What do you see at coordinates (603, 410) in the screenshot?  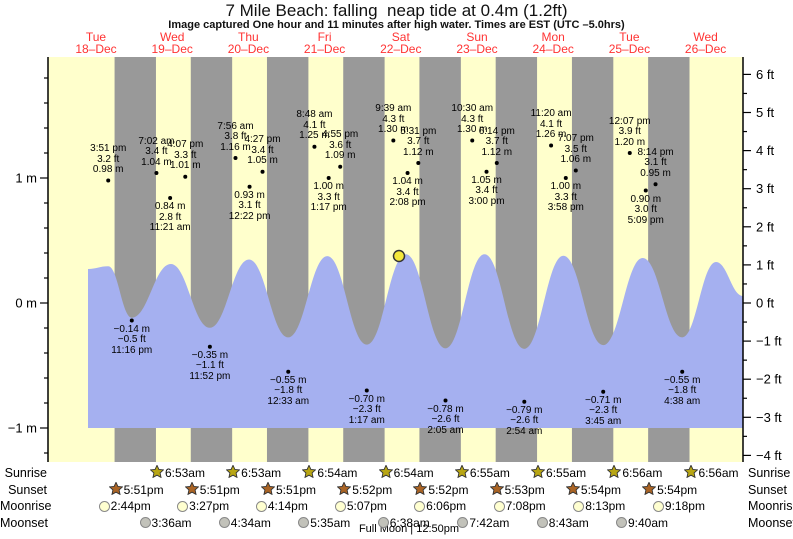 I see `tide-point-label: −0.71 m −2.3 ft 3:45 am` at bounding box center [603, 410].